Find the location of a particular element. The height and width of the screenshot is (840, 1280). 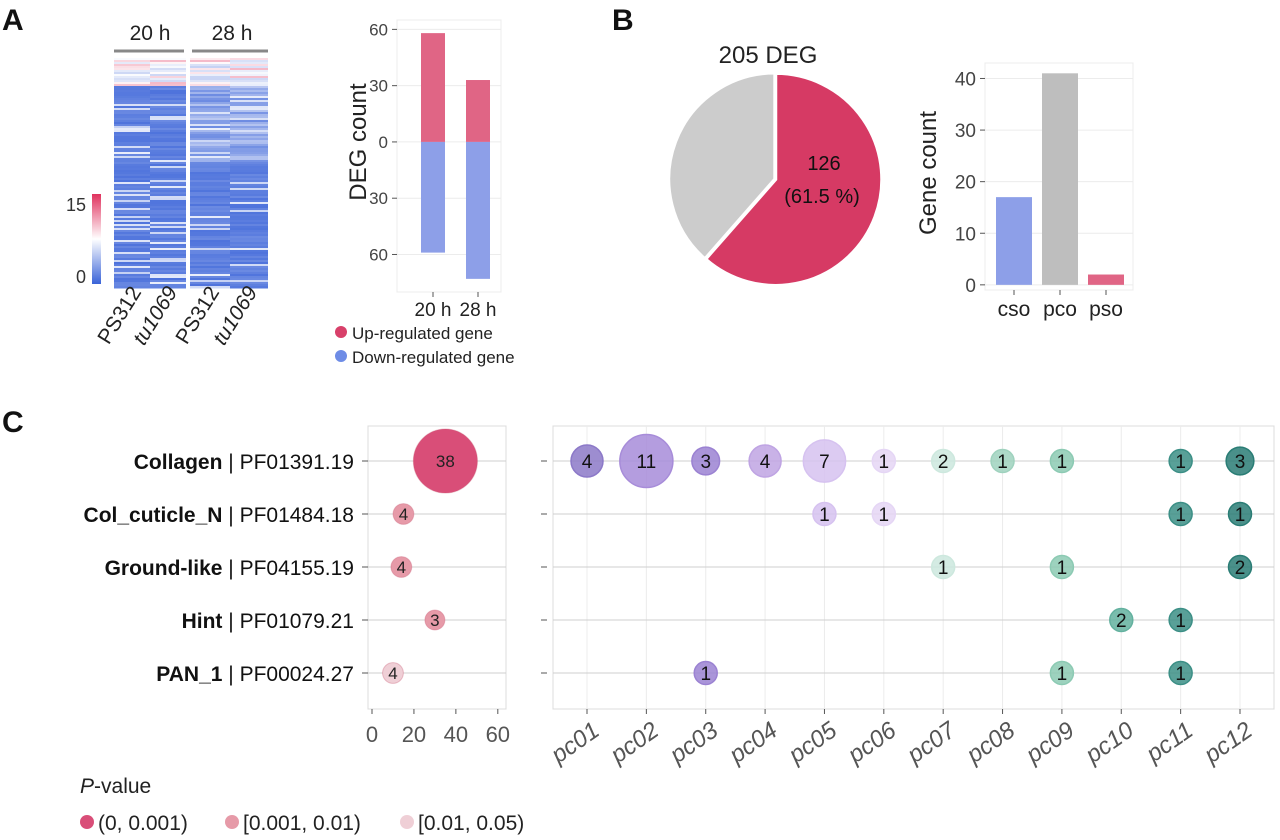

deg-bar-chart: 60 30 0 30 60 20 h 28 h DEG count is located at coordinates (423, 170).